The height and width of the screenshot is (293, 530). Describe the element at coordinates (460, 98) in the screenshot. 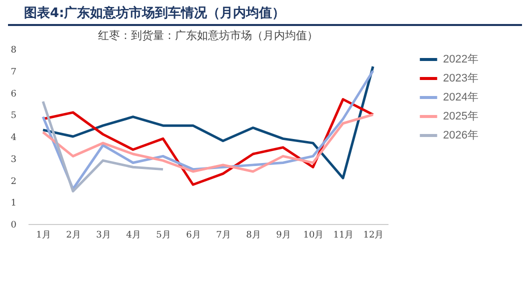

I see `legend-label: 2024年` at that location.